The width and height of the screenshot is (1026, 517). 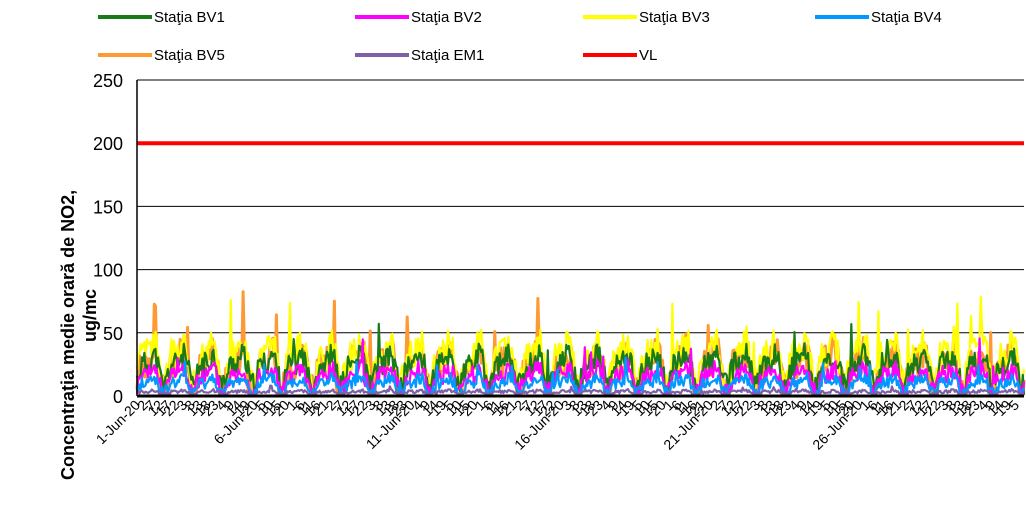 What do you see at coordinates (446, 17) in the screenshot?
I see `legend-label-1: Staţia BV2` at bounding box center [446, 17].